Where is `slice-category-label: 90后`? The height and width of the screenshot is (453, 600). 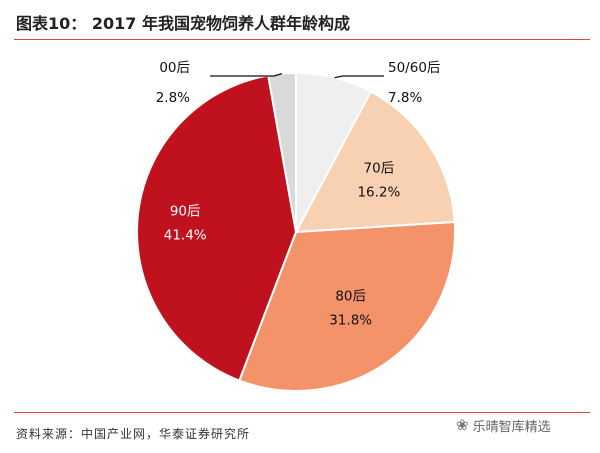 slice-category-label: 90后 is located at coordinates (185, 212).